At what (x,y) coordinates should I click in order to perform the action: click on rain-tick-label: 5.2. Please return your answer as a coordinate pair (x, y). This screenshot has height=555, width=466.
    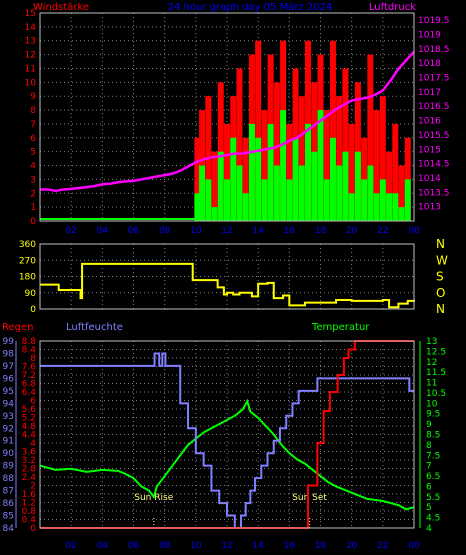
    Looking at the image, I should click on (29, 419).